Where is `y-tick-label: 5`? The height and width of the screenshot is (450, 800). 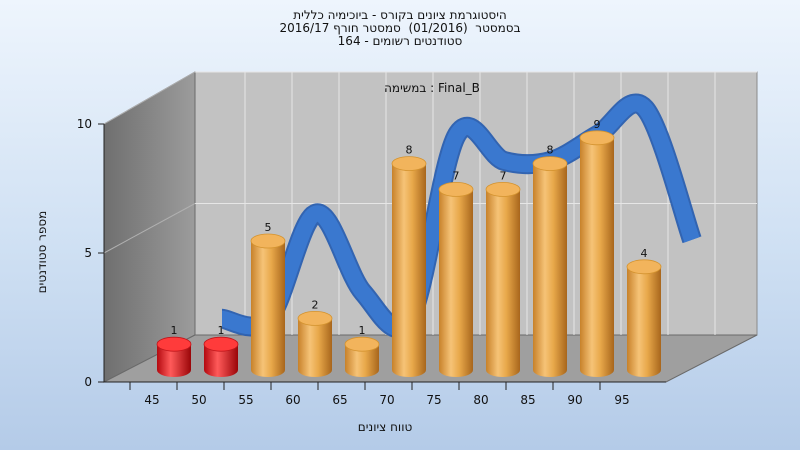 y-tick-label: 5 is located at coordinates (88, 253).